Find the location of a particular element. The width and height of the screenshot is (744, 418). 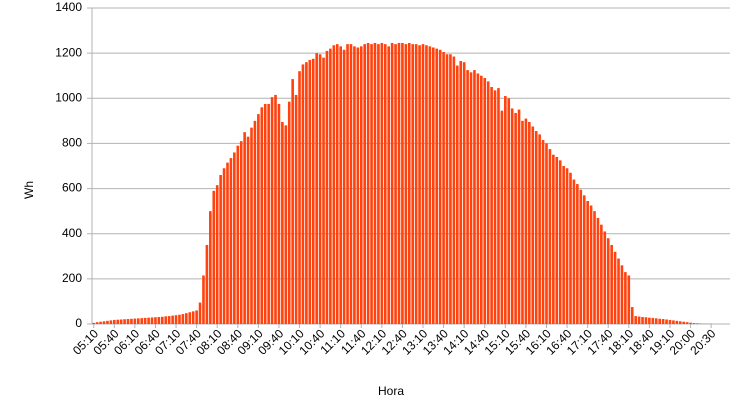

y-axis-label: Wh is located at coordinates (29, 190).